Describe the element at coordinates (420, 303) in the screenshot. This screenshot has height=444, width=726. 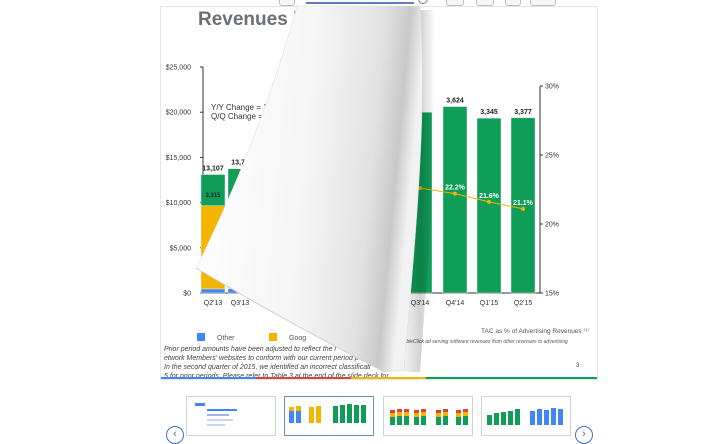
I see `x-tick-label: Q3'14` at that location.